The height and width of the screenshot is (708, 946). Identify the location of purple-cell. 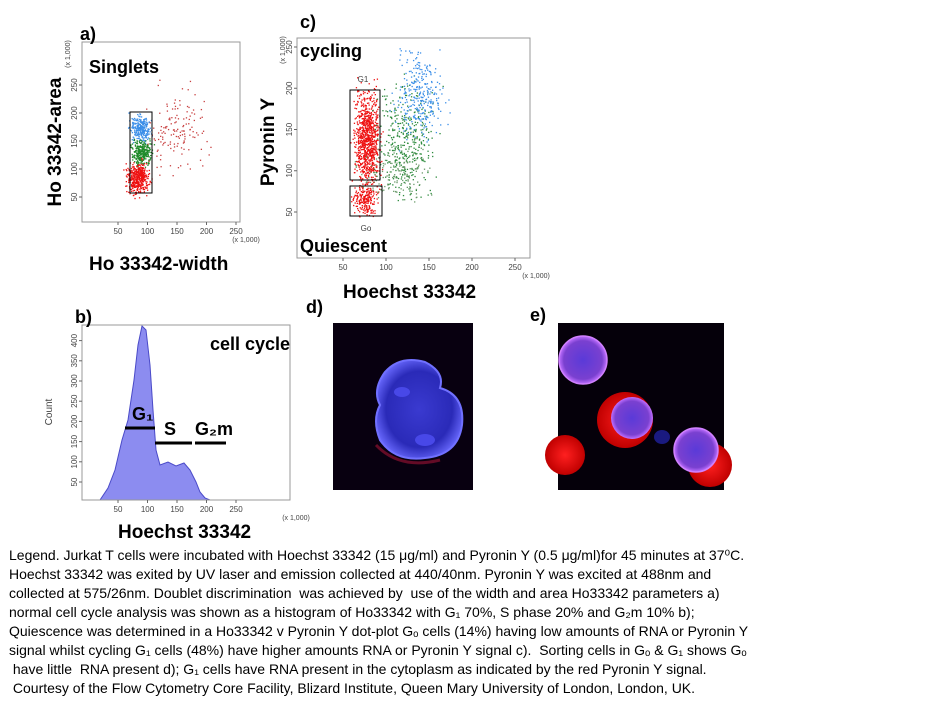
(583, 360).